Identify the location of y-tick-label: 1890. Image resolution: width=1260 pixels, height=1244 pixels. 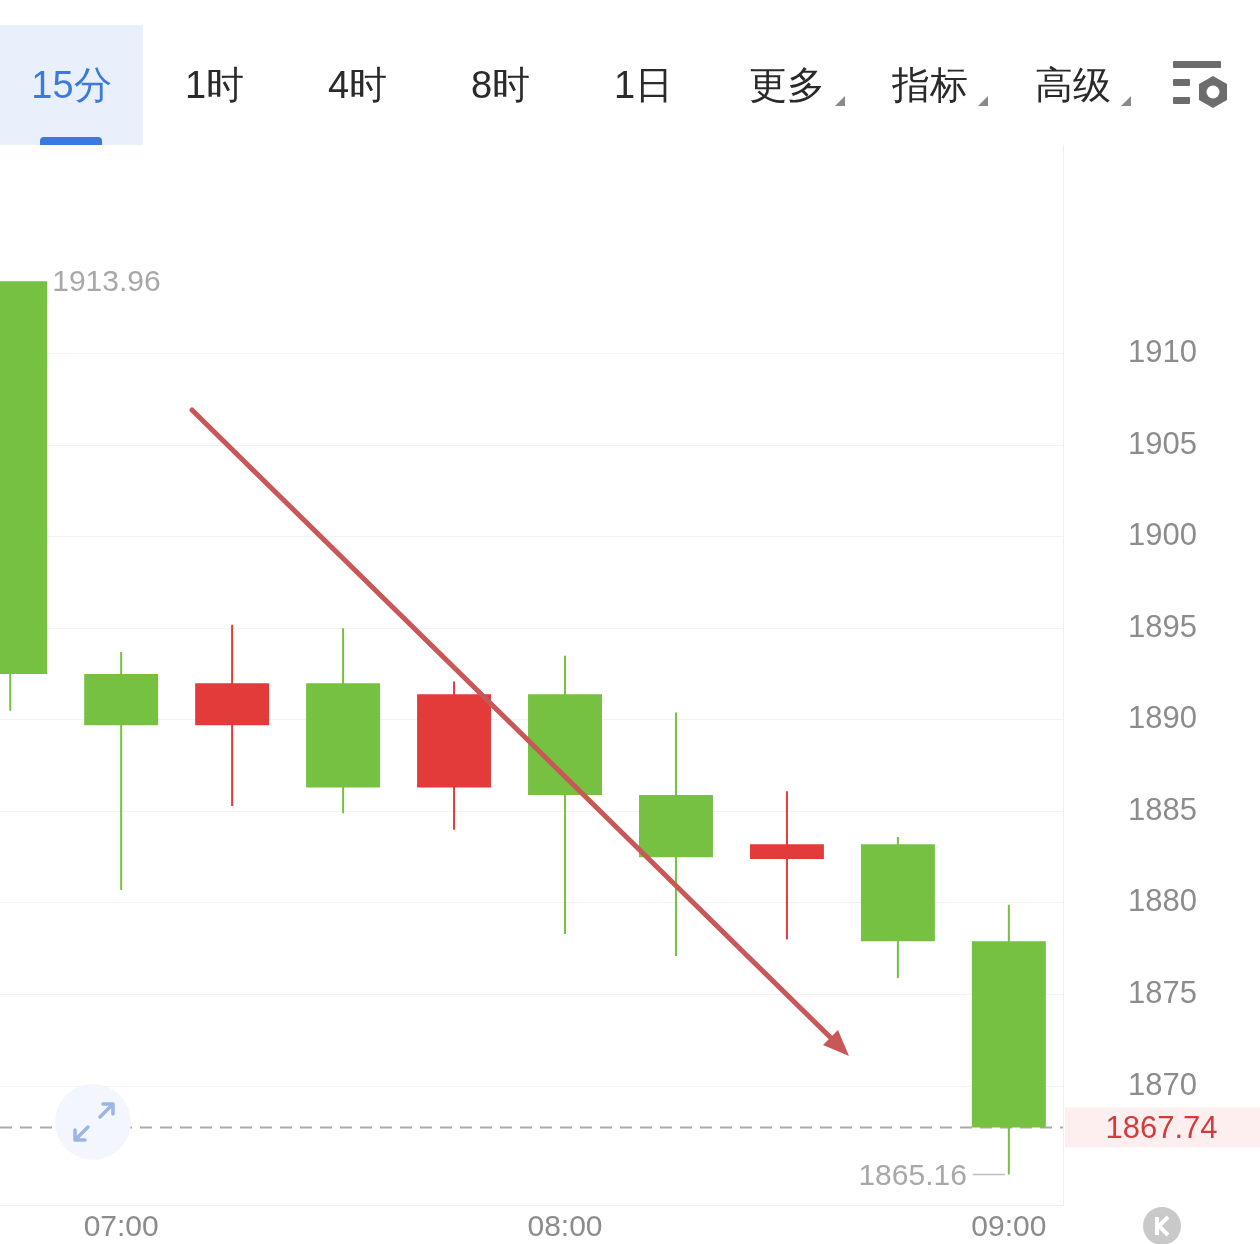
(1162, 718).